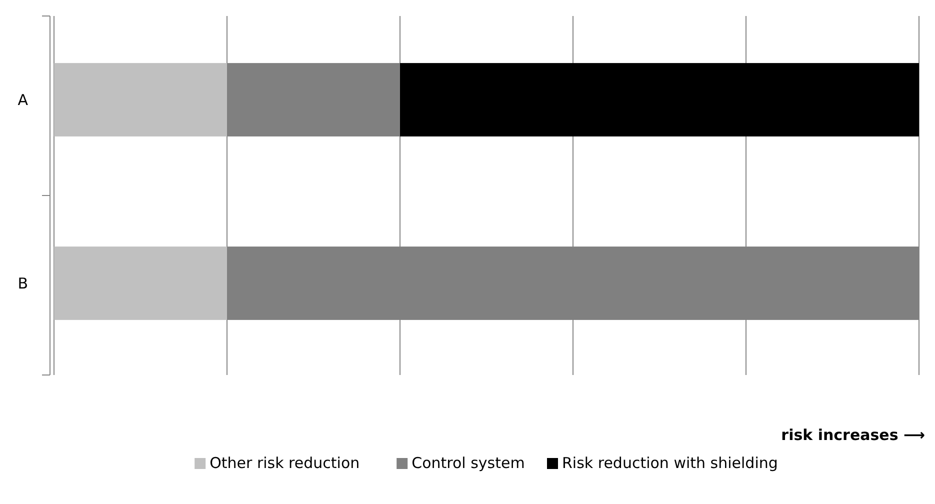 This screenshot has width=935, height=504. What do you see at coordinates (285, 463) in the screenshot?
I see `legend-label: Other risk reduction` at bounding box center [285, 463].